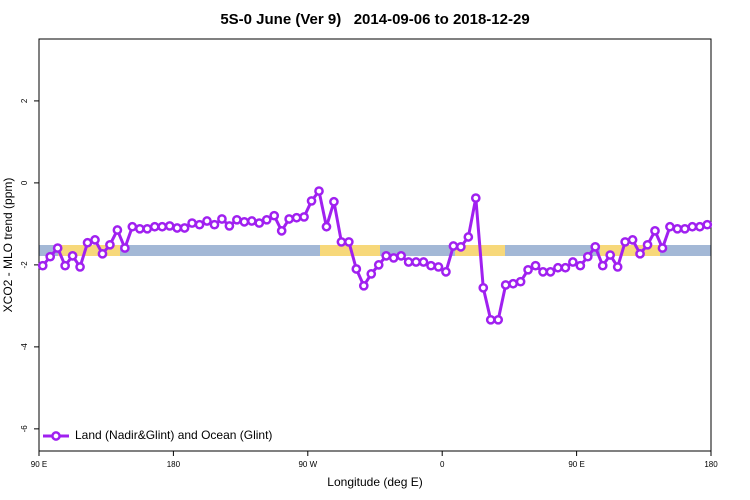  What do you see at coordinates (442, 464) in the screenshot?
I see `x-tick-label: 0` at bounding box center [442, 464].